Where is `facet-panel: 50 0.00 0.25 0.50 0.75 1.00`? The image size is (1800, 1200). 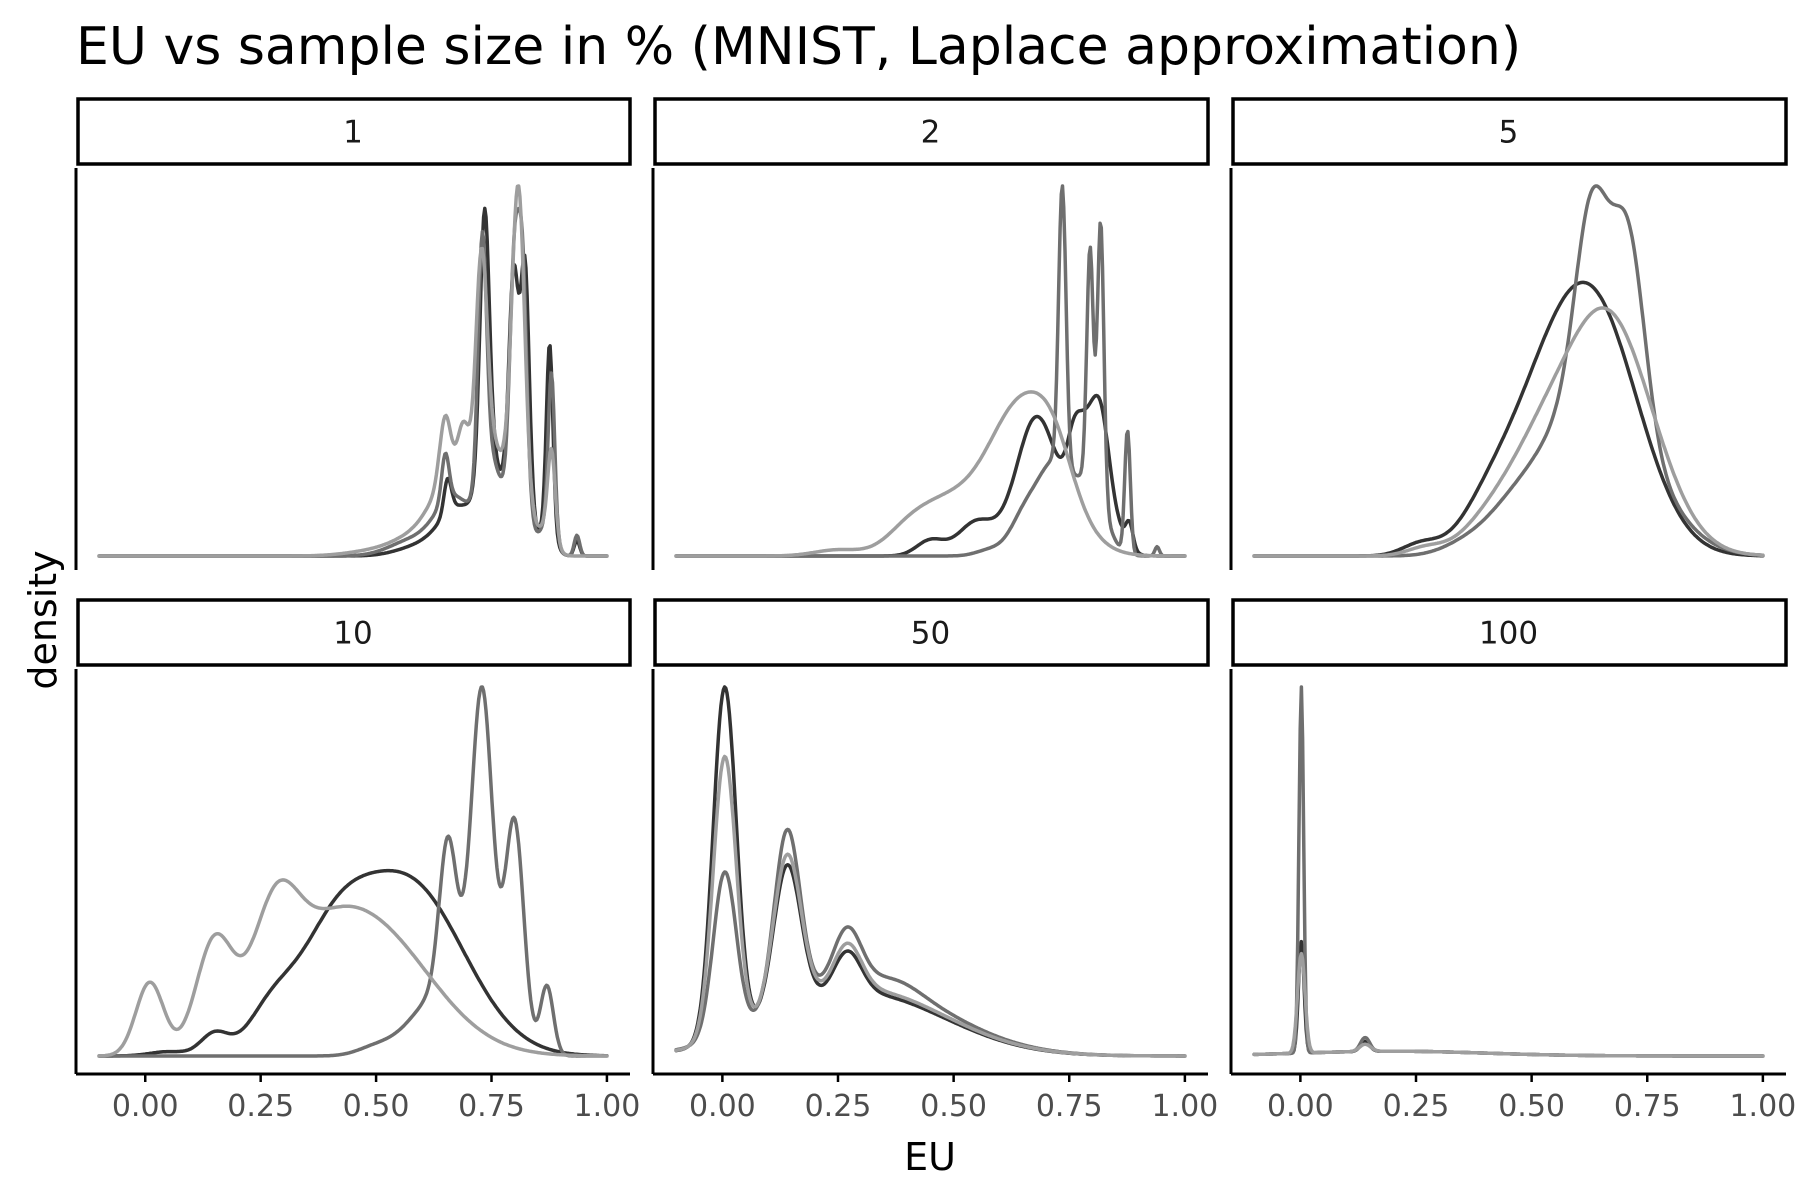
facet-panel: 50 0.00 0.25 0.50 0.75 1.00 is located at coordinates (934, 861).